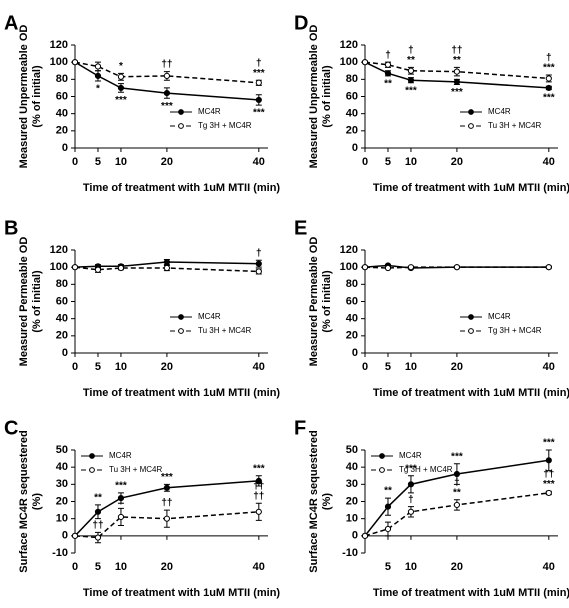 The image size is (569, 608). I want to click on panel-letter: A, so click(11, 23).